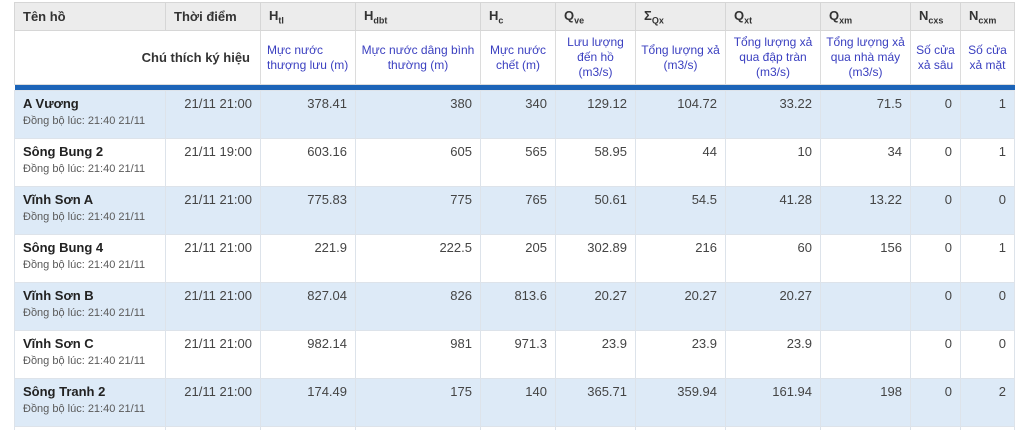  What do you see at coordinates (595, 428) in the screenshot?
I see `cell-qve: 2300` at bounding box center [595, 428].